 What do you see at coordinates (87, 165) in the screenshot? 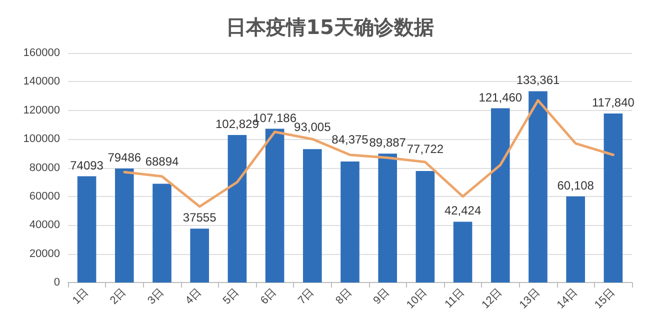
I see `data-label: 74093` at bounding box center [87, 165].